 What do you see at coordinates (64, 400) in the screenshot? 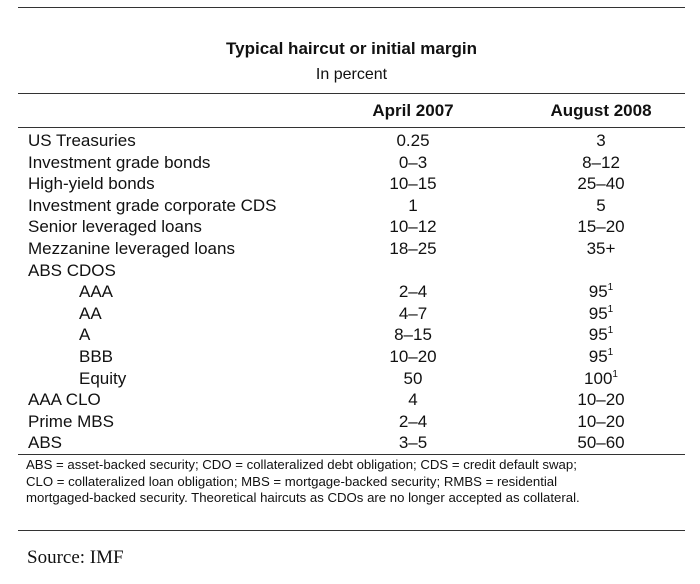
I see `row-label: AAA CLO` at bounding box center [64, 400].